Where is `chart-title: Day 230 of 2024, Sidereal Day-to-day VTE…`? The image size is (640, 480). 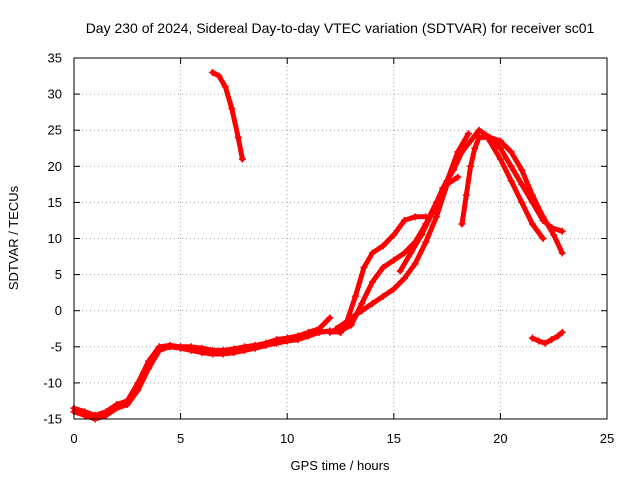 chart-title: Day 230 of 2024, Sidereal Day-to-day VTE… is located at coordinates (340, 28).